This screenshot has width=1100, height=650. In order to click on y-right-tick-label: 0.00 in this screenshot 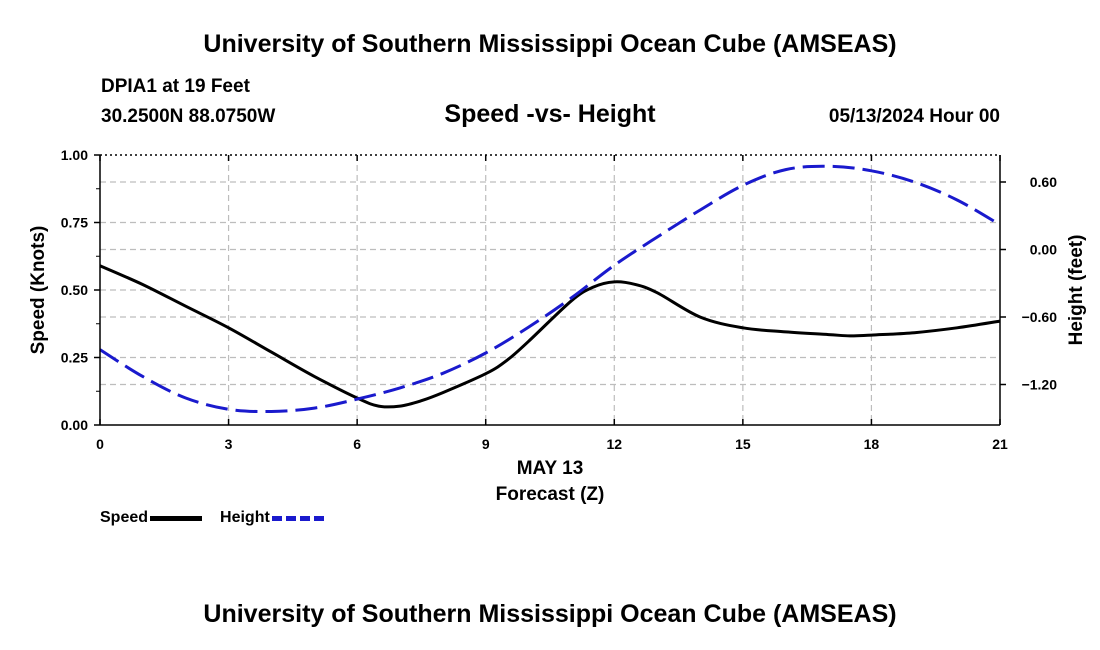, I will do `click(1043, 250)`.